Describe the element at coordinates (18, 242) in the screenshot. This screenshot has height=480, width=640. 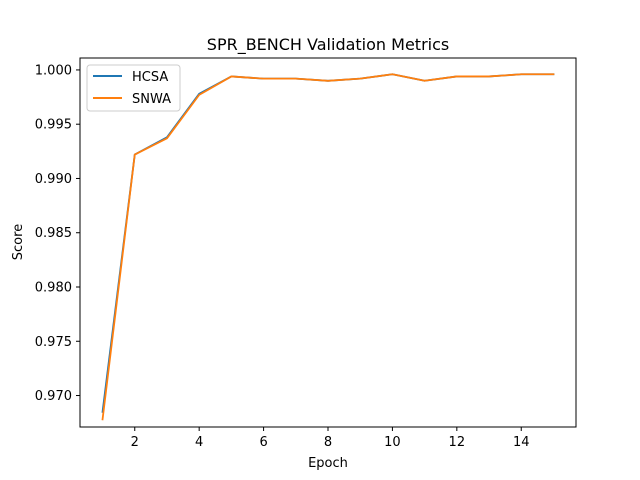
I see `y-axis-title: Score` at that location.